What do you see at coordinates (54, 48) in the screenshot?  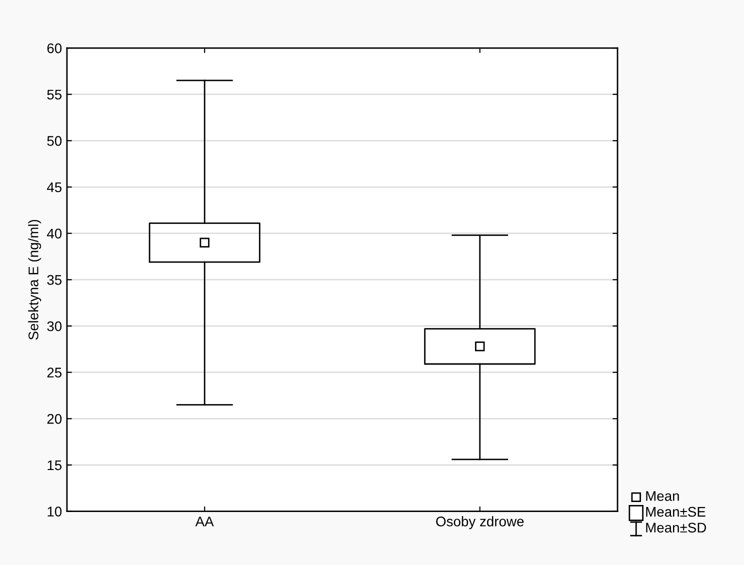 I see `y-tick-label: 60` at bounding box center [54, 48].